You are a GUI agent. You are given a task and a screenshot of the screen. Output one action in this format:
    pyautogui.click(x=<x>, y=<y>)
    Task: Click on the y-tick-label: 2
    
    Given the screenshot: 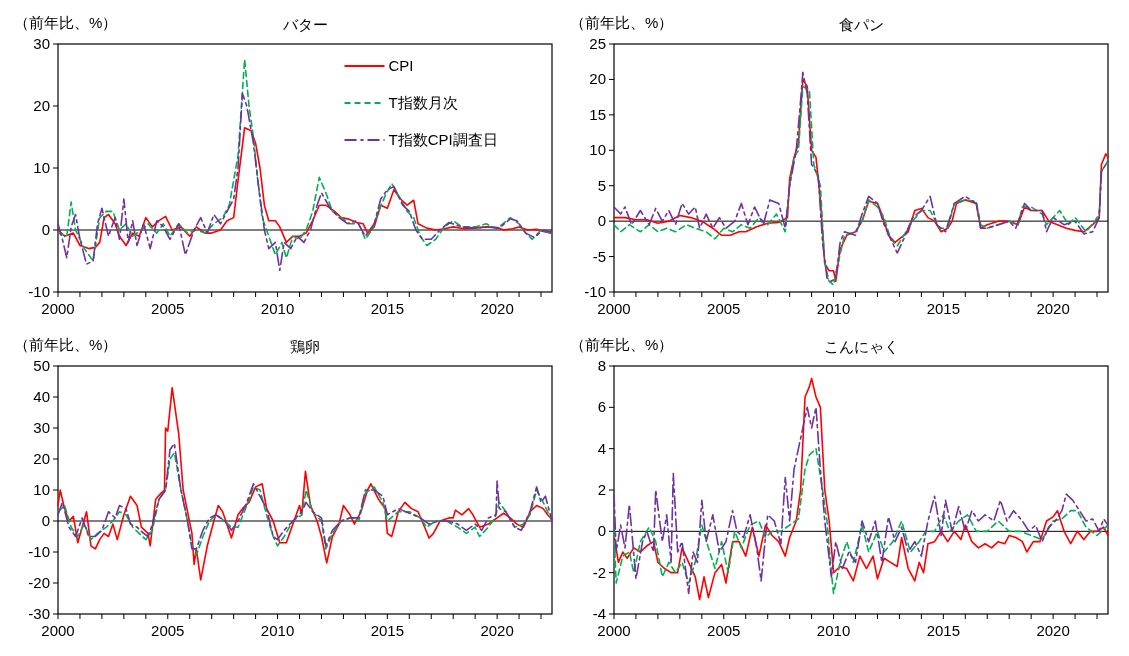 What is the action you would take?
    pyautogui.click(x=601, y=489)
    